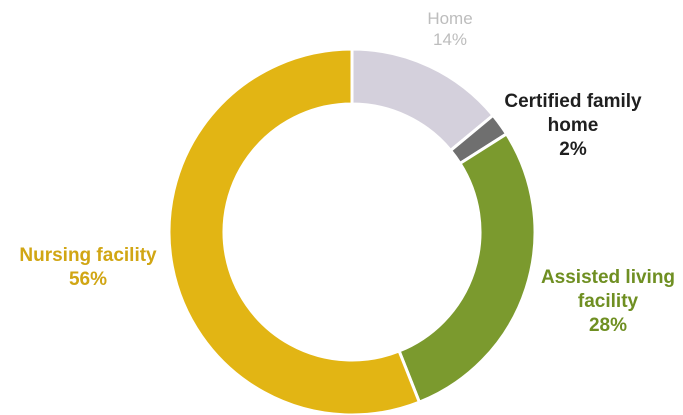  What do you see at coordinates (467, 268) in the screenshot?
I see `donut-slice-assisted-living-facility` at bounding box center [467, 268].